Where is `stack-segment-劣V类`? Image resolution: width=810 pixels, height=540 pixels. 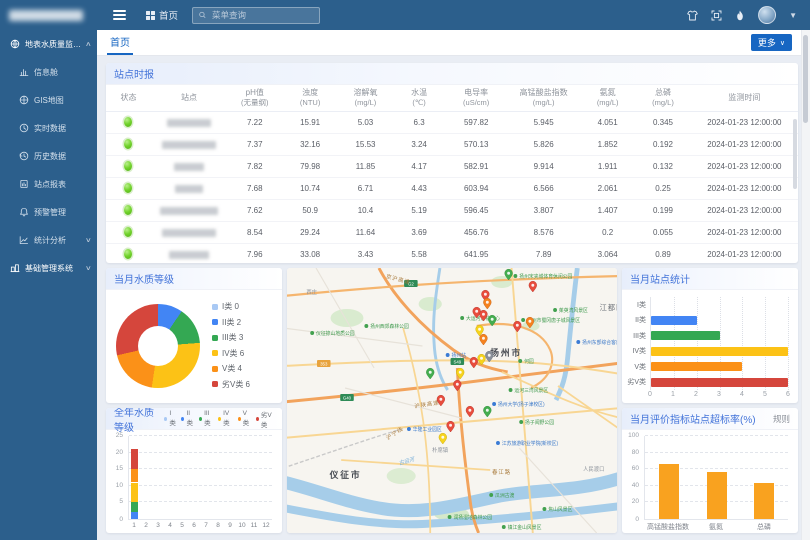 stack-segment-劣V类 is located at coordinates (135, 459).